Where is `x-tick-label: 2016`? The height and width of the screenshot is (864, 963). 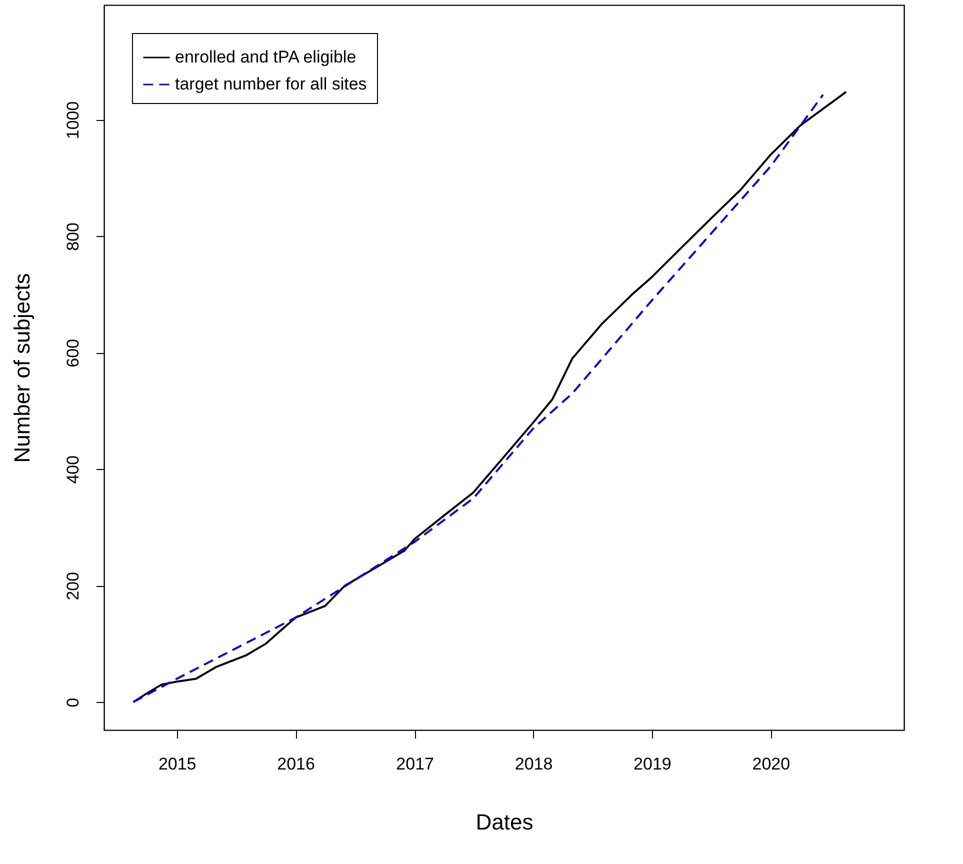
x-tick-label: 2016 is located at coordinates (296, 764).